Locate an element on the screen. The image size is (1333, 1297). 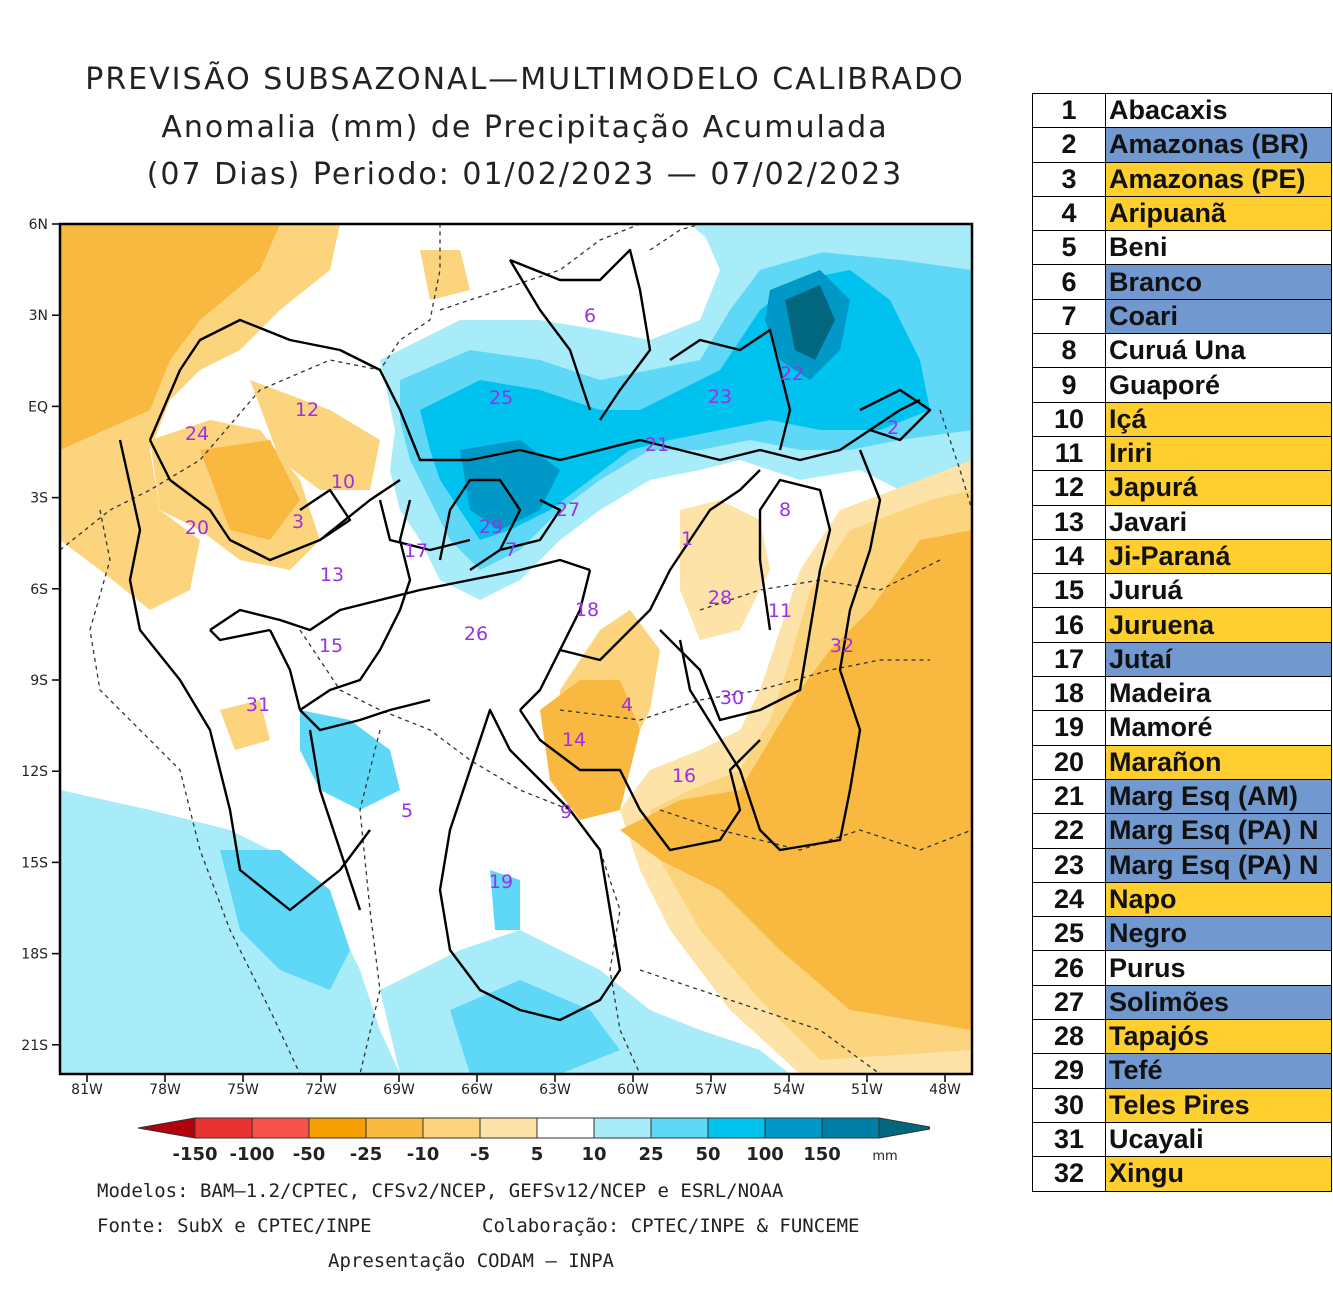
lat-label: 12S is located at coordinates (34, 772).